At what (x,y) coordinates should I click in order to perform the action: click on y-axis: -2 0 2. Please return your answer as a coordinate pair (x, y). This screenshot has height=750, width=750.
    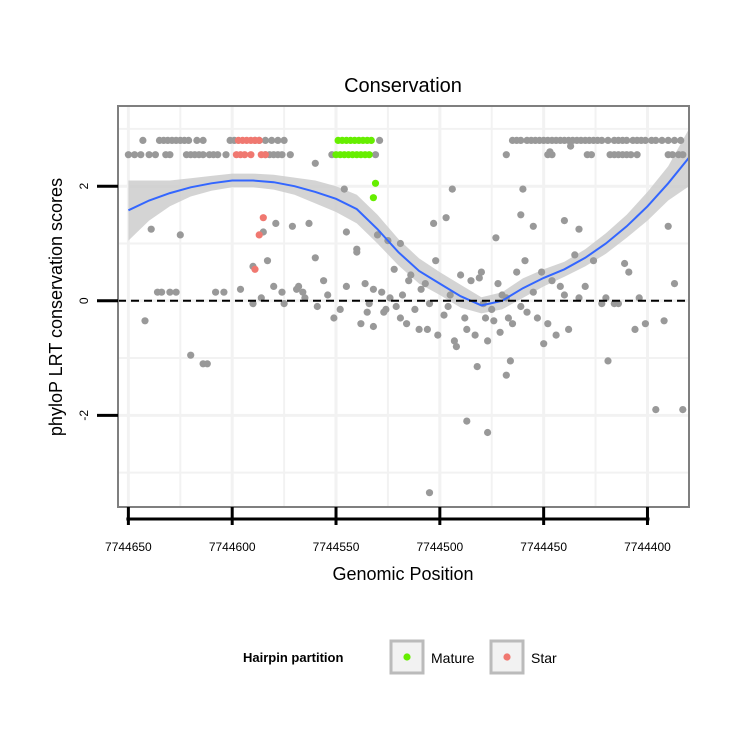
    Looking at the image, I should click on (97, 302).